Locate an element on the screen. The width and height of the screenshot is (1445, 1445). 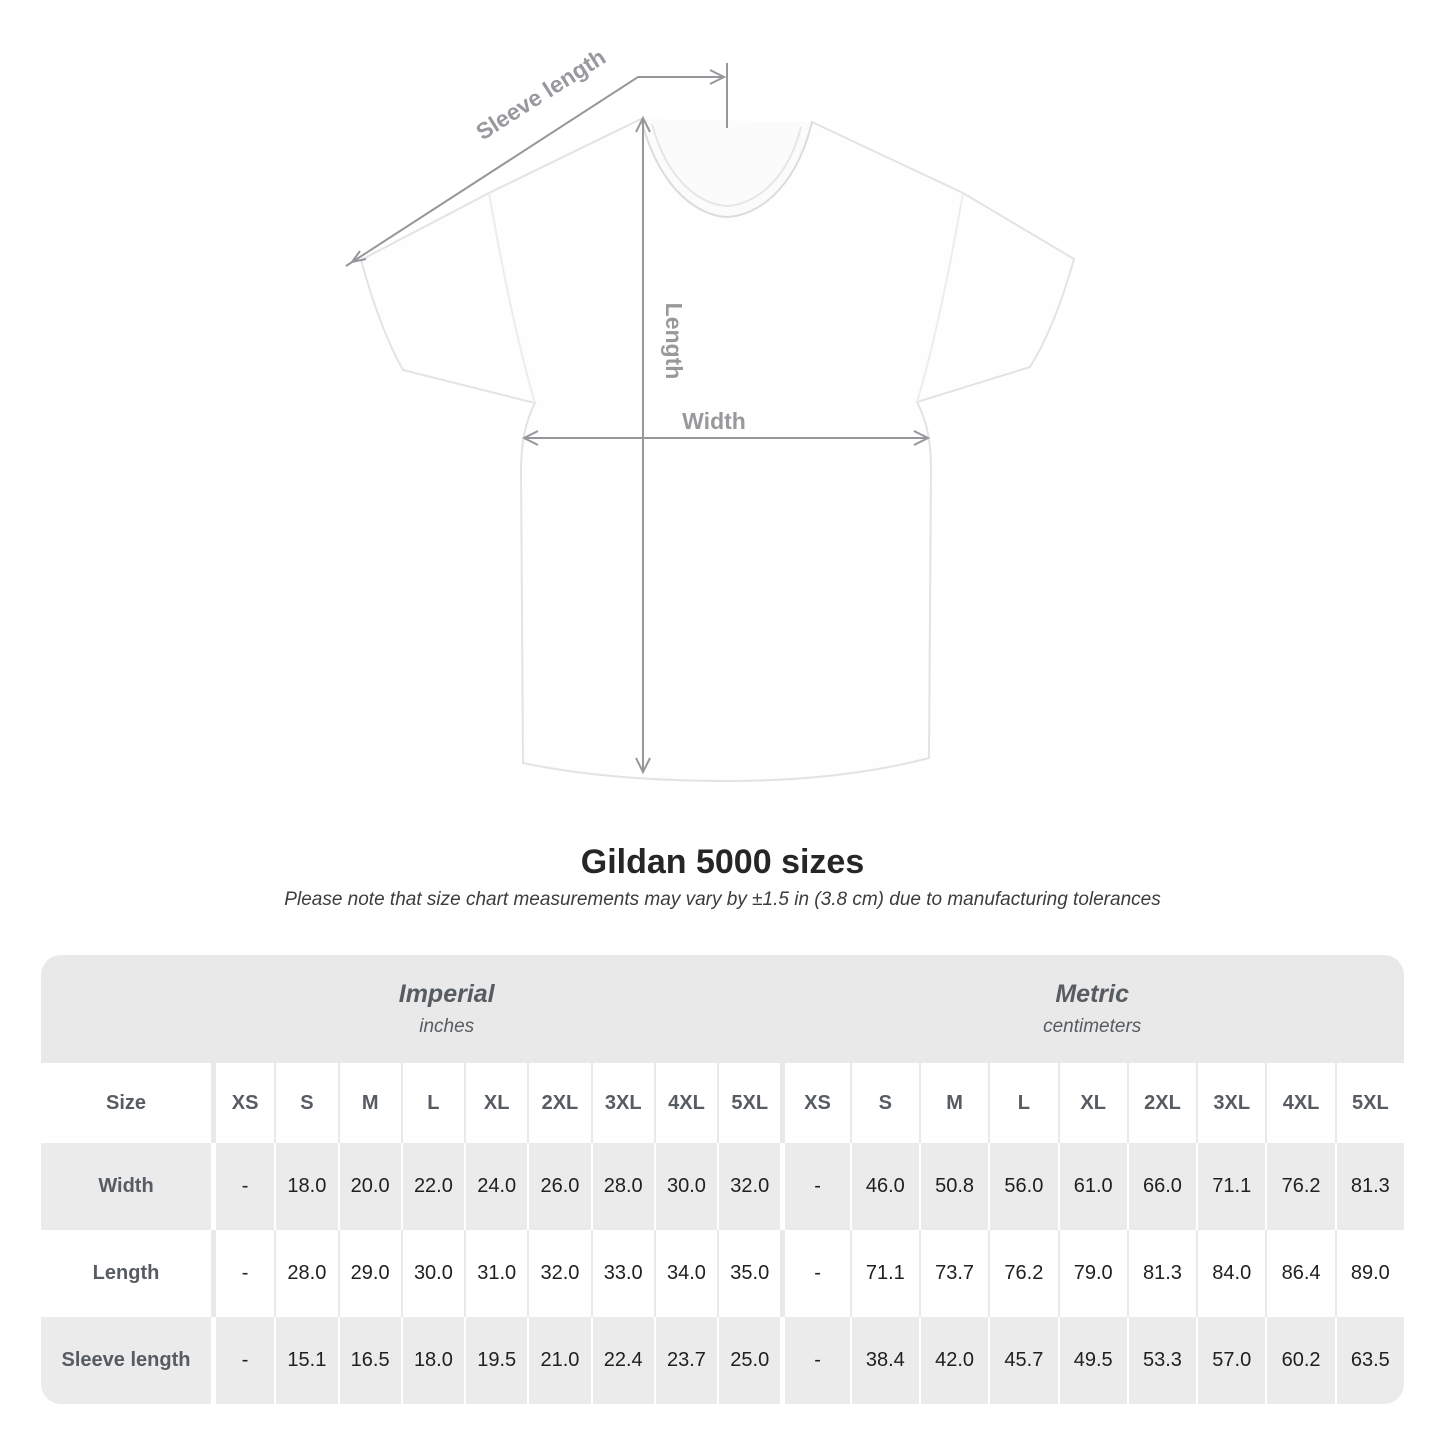
size-value-cell: 53.3 is located at coordinates (1161, 1360).